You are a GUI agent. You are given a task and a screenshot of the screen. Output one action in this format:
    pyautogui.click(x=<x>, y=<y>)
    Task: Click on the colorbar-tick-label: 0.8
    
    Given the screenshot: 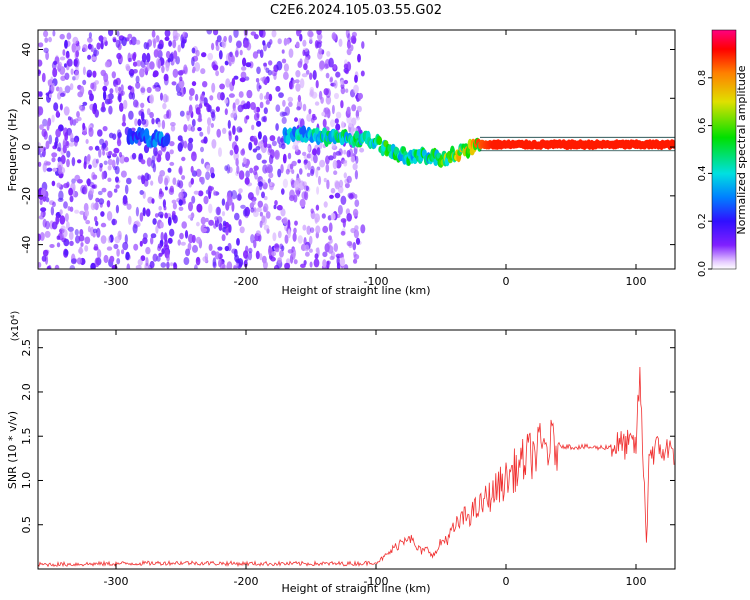 What is the action you would take?
    pyautogui.click(x=702, y=78)
    